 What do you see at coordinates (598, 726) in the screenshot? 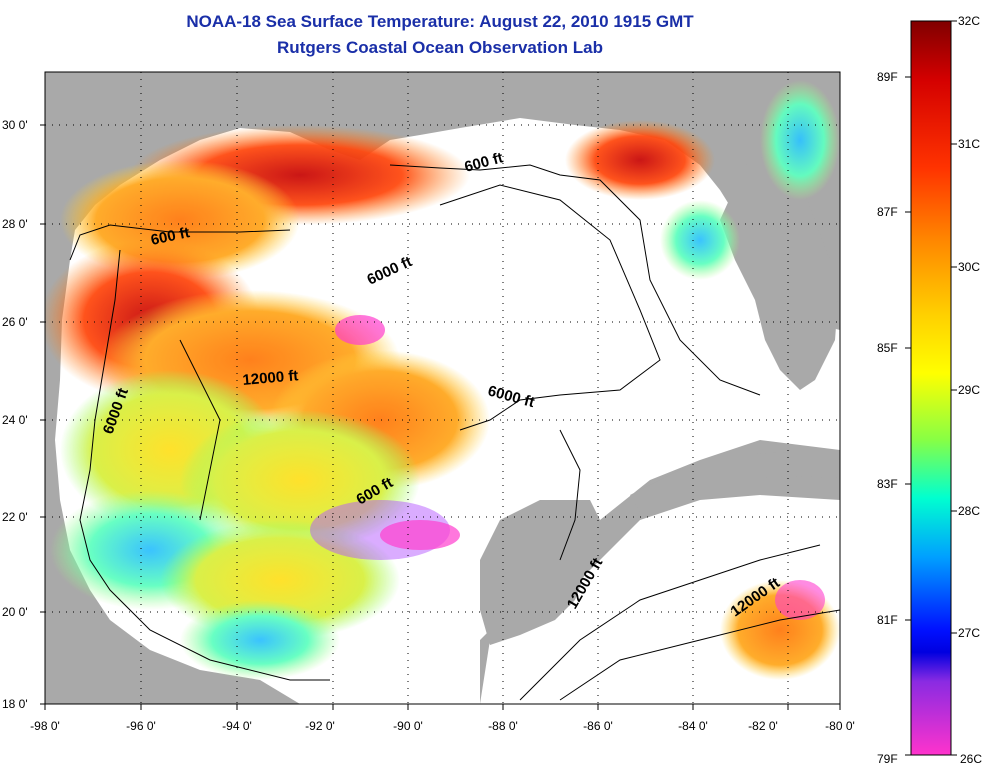
I see `lon-tick: -86 0'` at bounding box center [598, 726].